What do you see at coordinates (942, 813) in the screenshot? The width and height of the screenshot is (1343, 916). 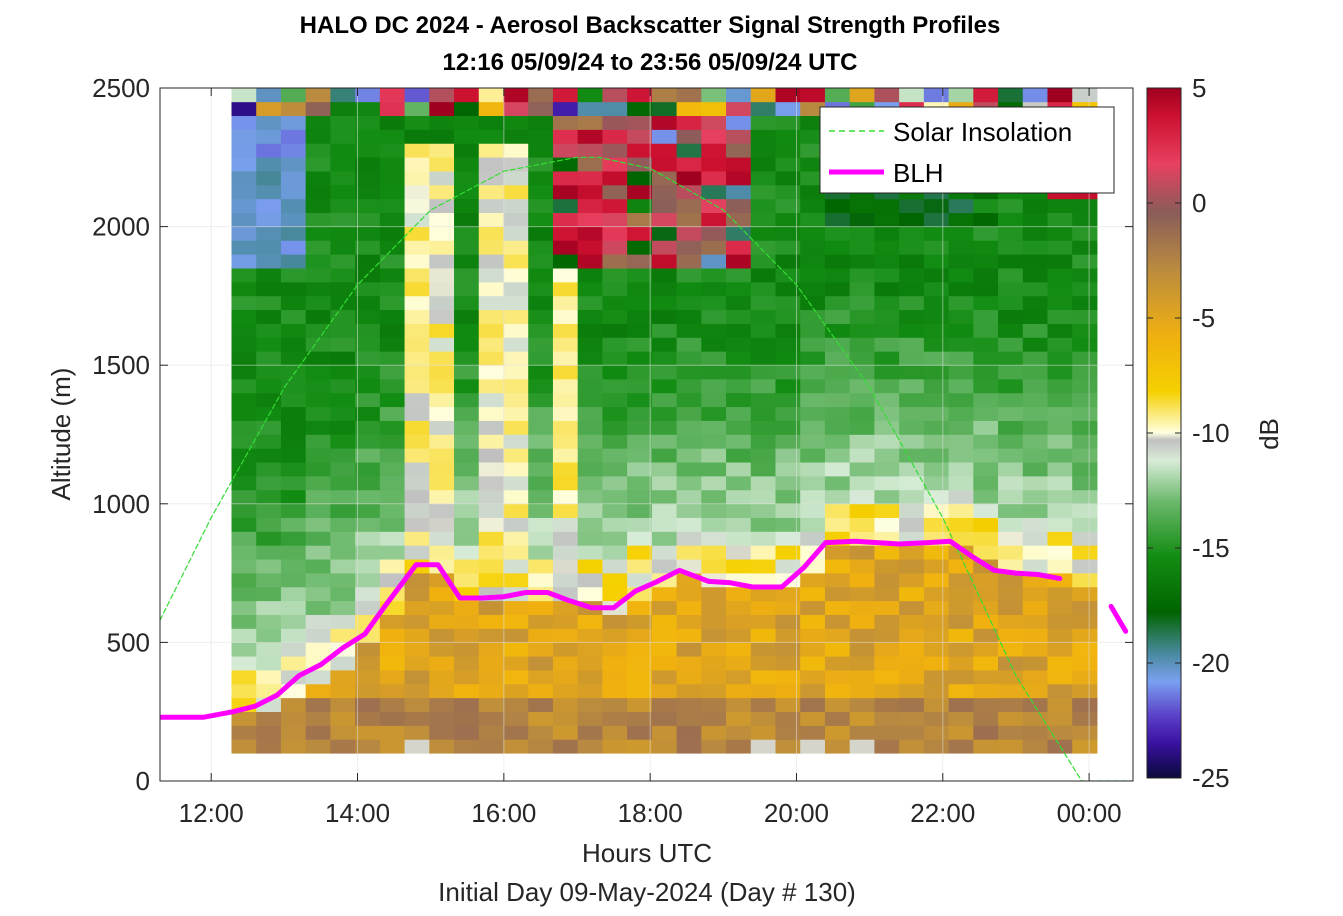 I see `x-tick-label: 22:00` at bounding box center [942, 813].